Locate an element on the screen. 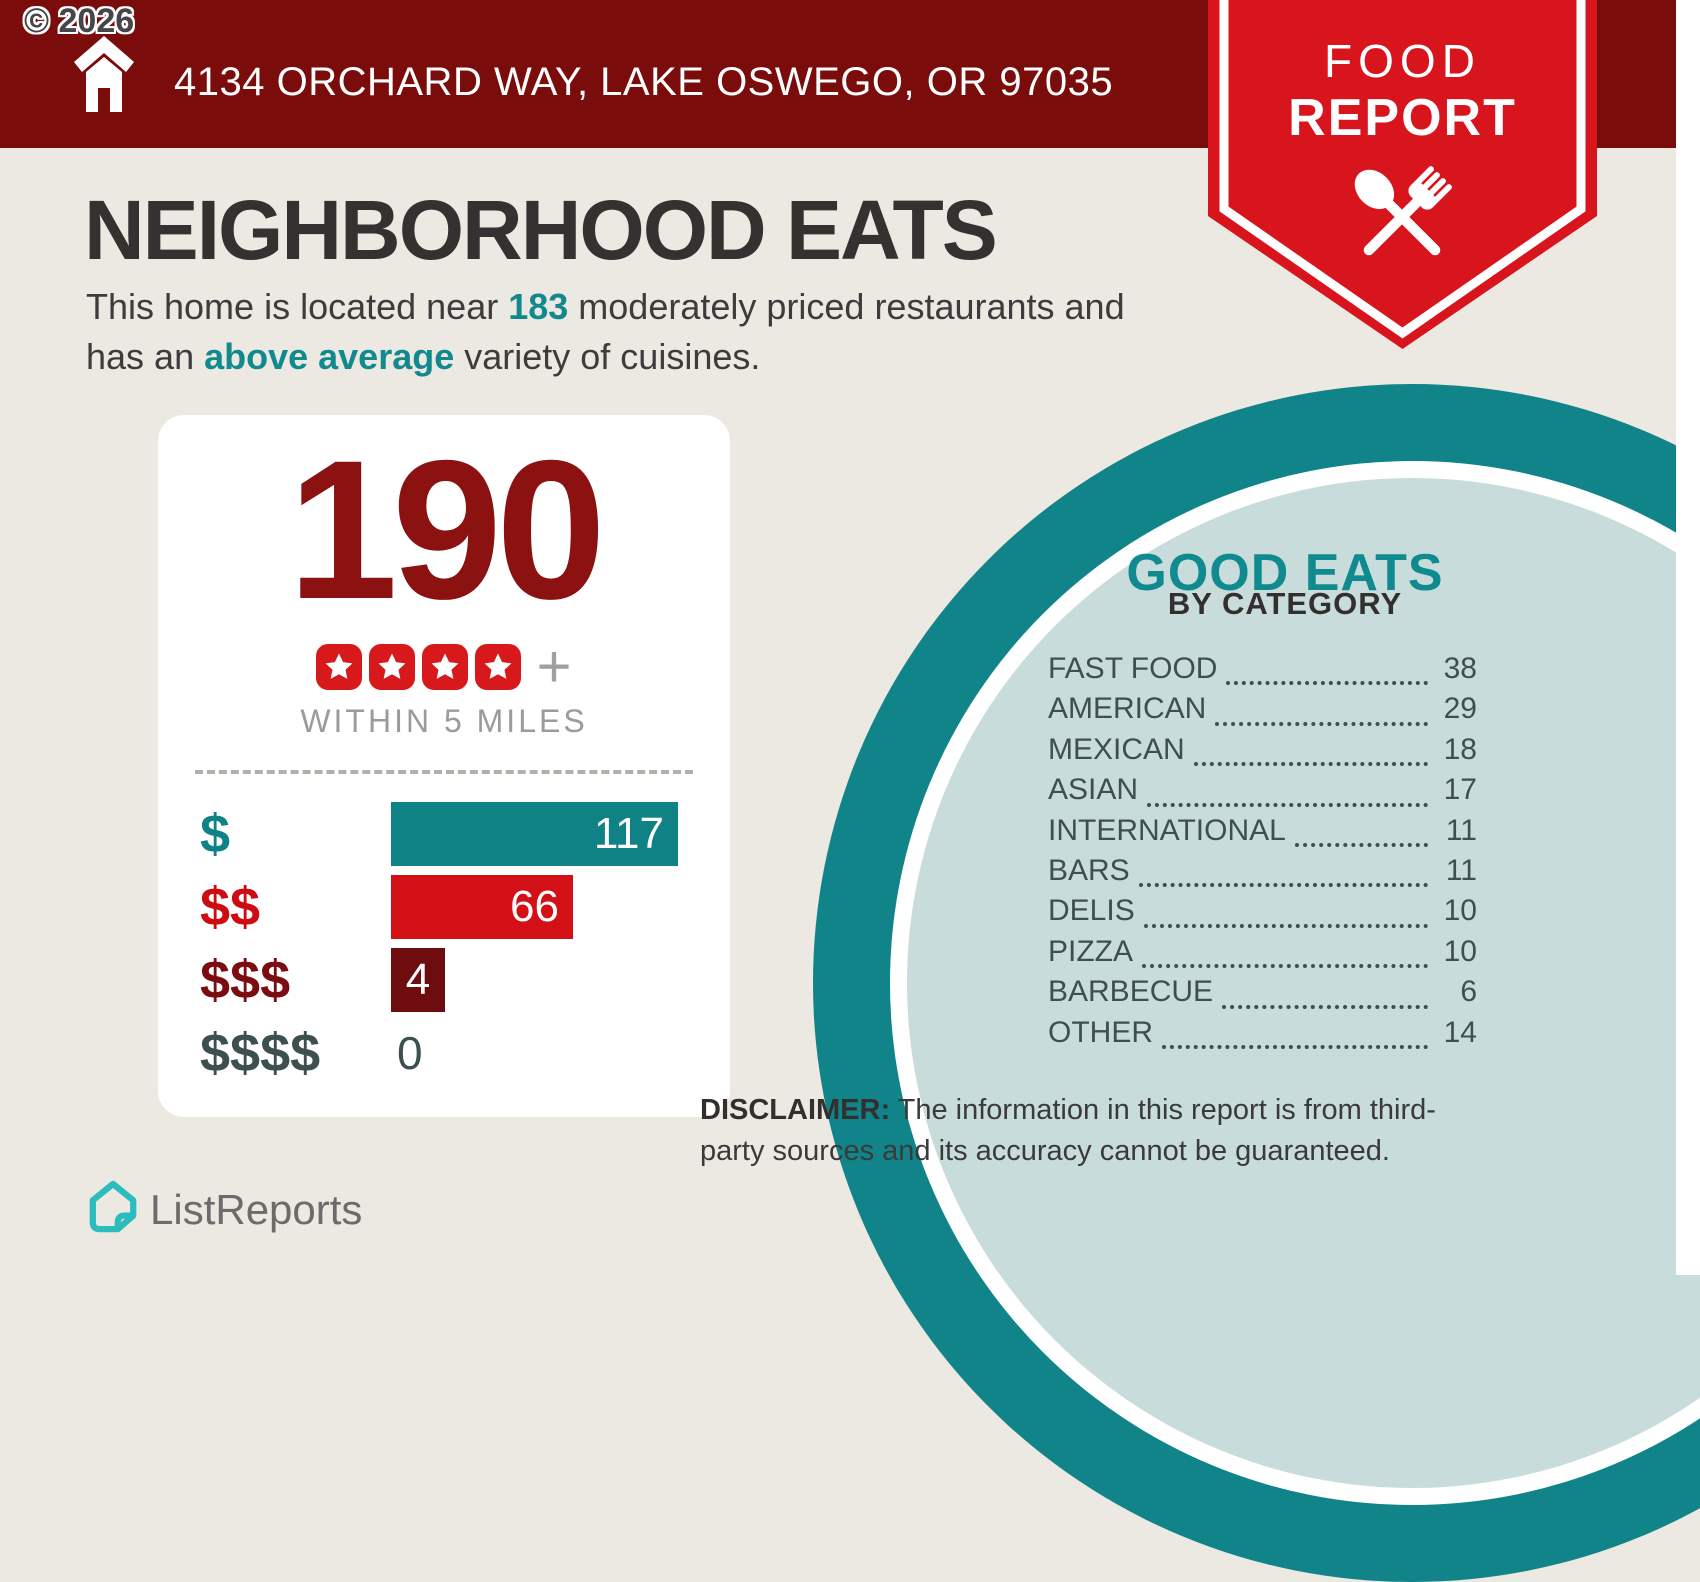 This screenshot has width=1700, height=1582. category-count: 14 is located at coordinates (1460, 1032).